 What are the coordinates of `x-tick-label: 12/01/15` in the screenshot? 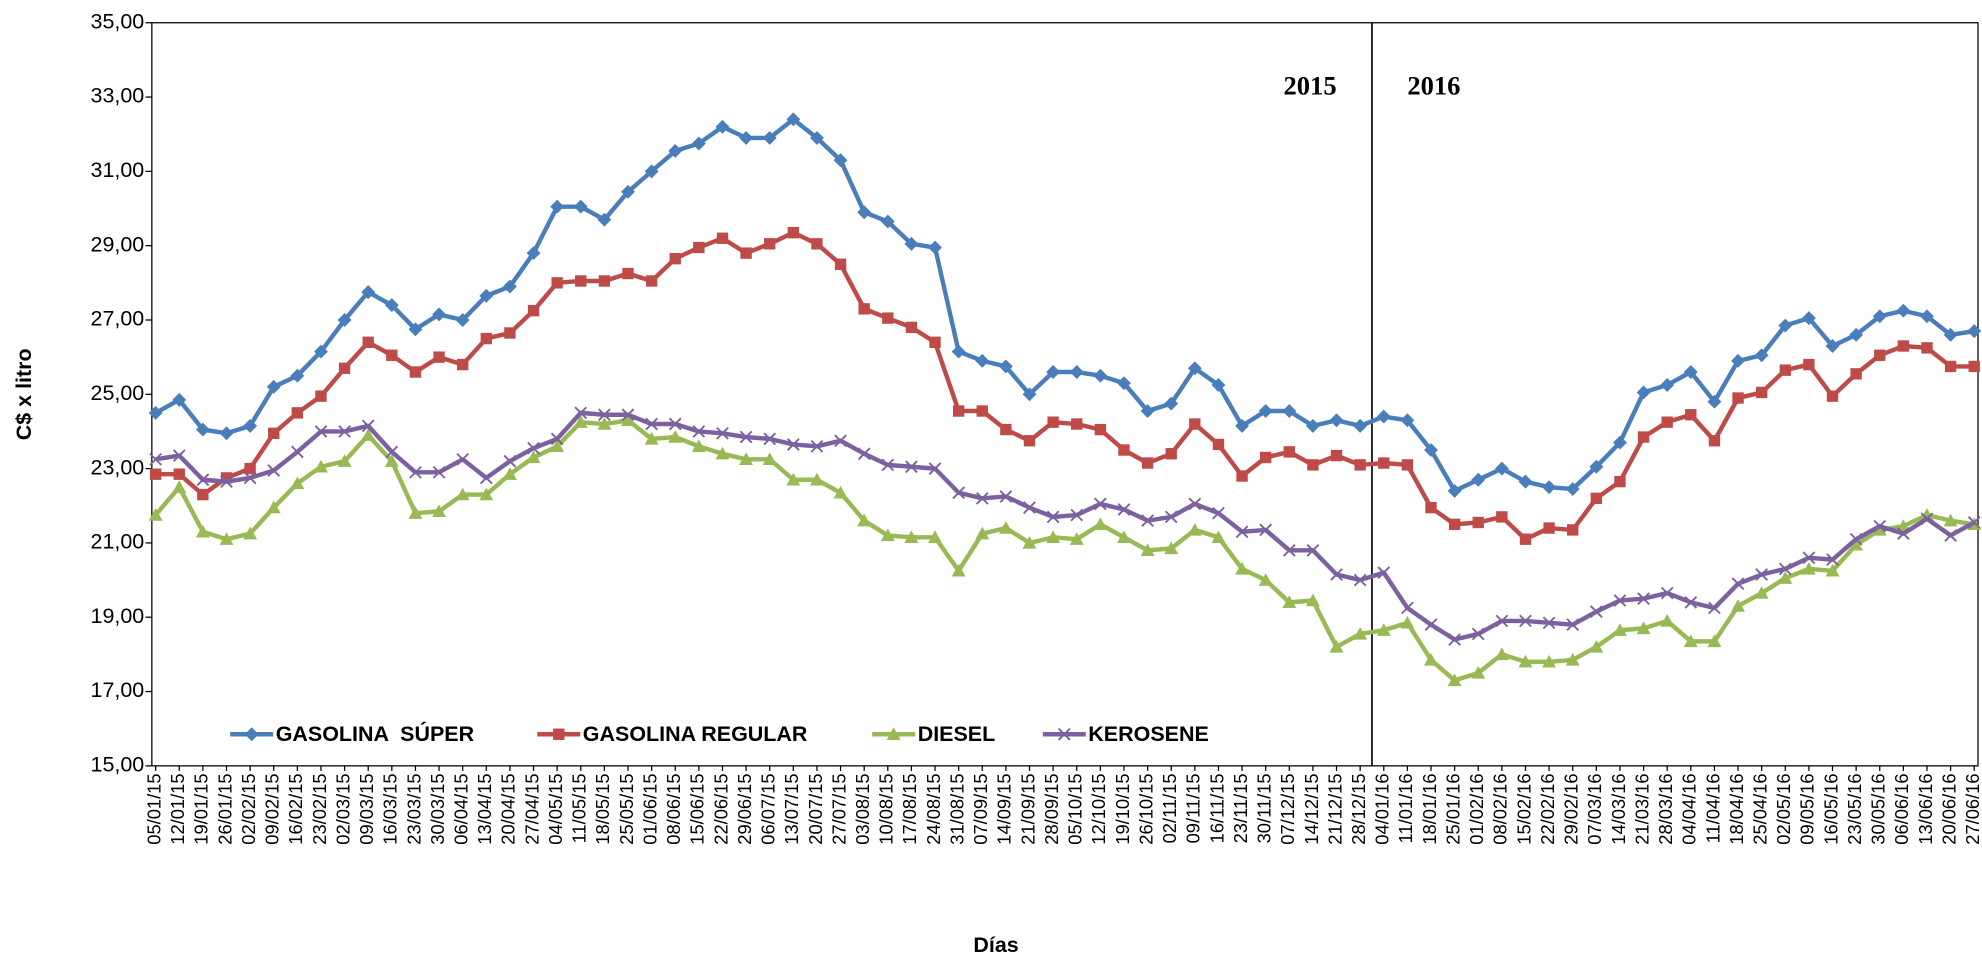 It's located at (177, 808).